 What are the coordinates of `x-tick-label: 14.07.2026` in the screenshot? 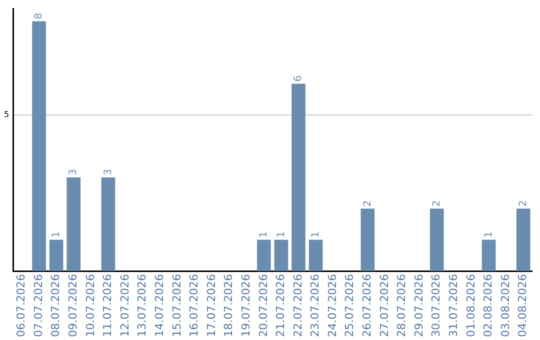 It's located at (159, 306).